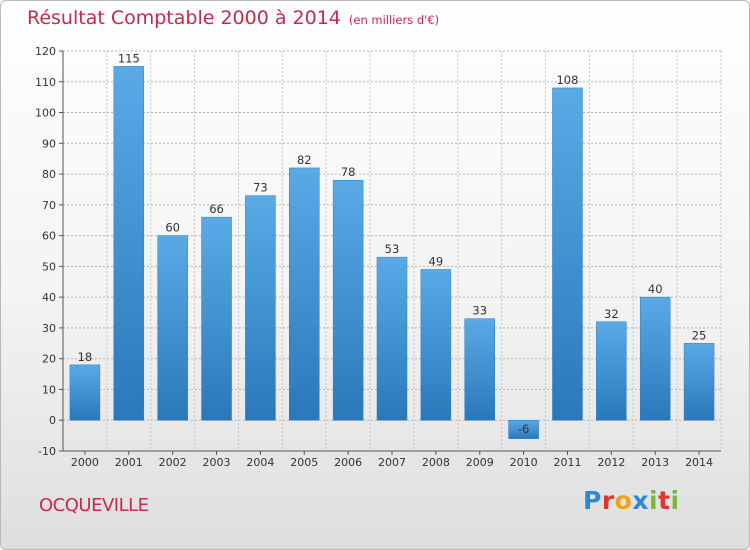  What do you see at coordinates (699, 335) in the screenshot?
I see `data-label: 25` at bounding box center [699, 335].